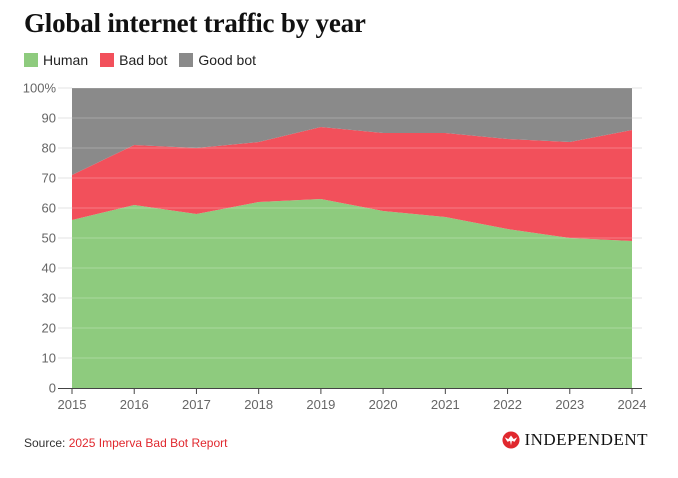 The height and width of the screenshot is (478, 678). I want to click on source-link: 2025 Imperva Bad Bot Report, so click(148, 443).